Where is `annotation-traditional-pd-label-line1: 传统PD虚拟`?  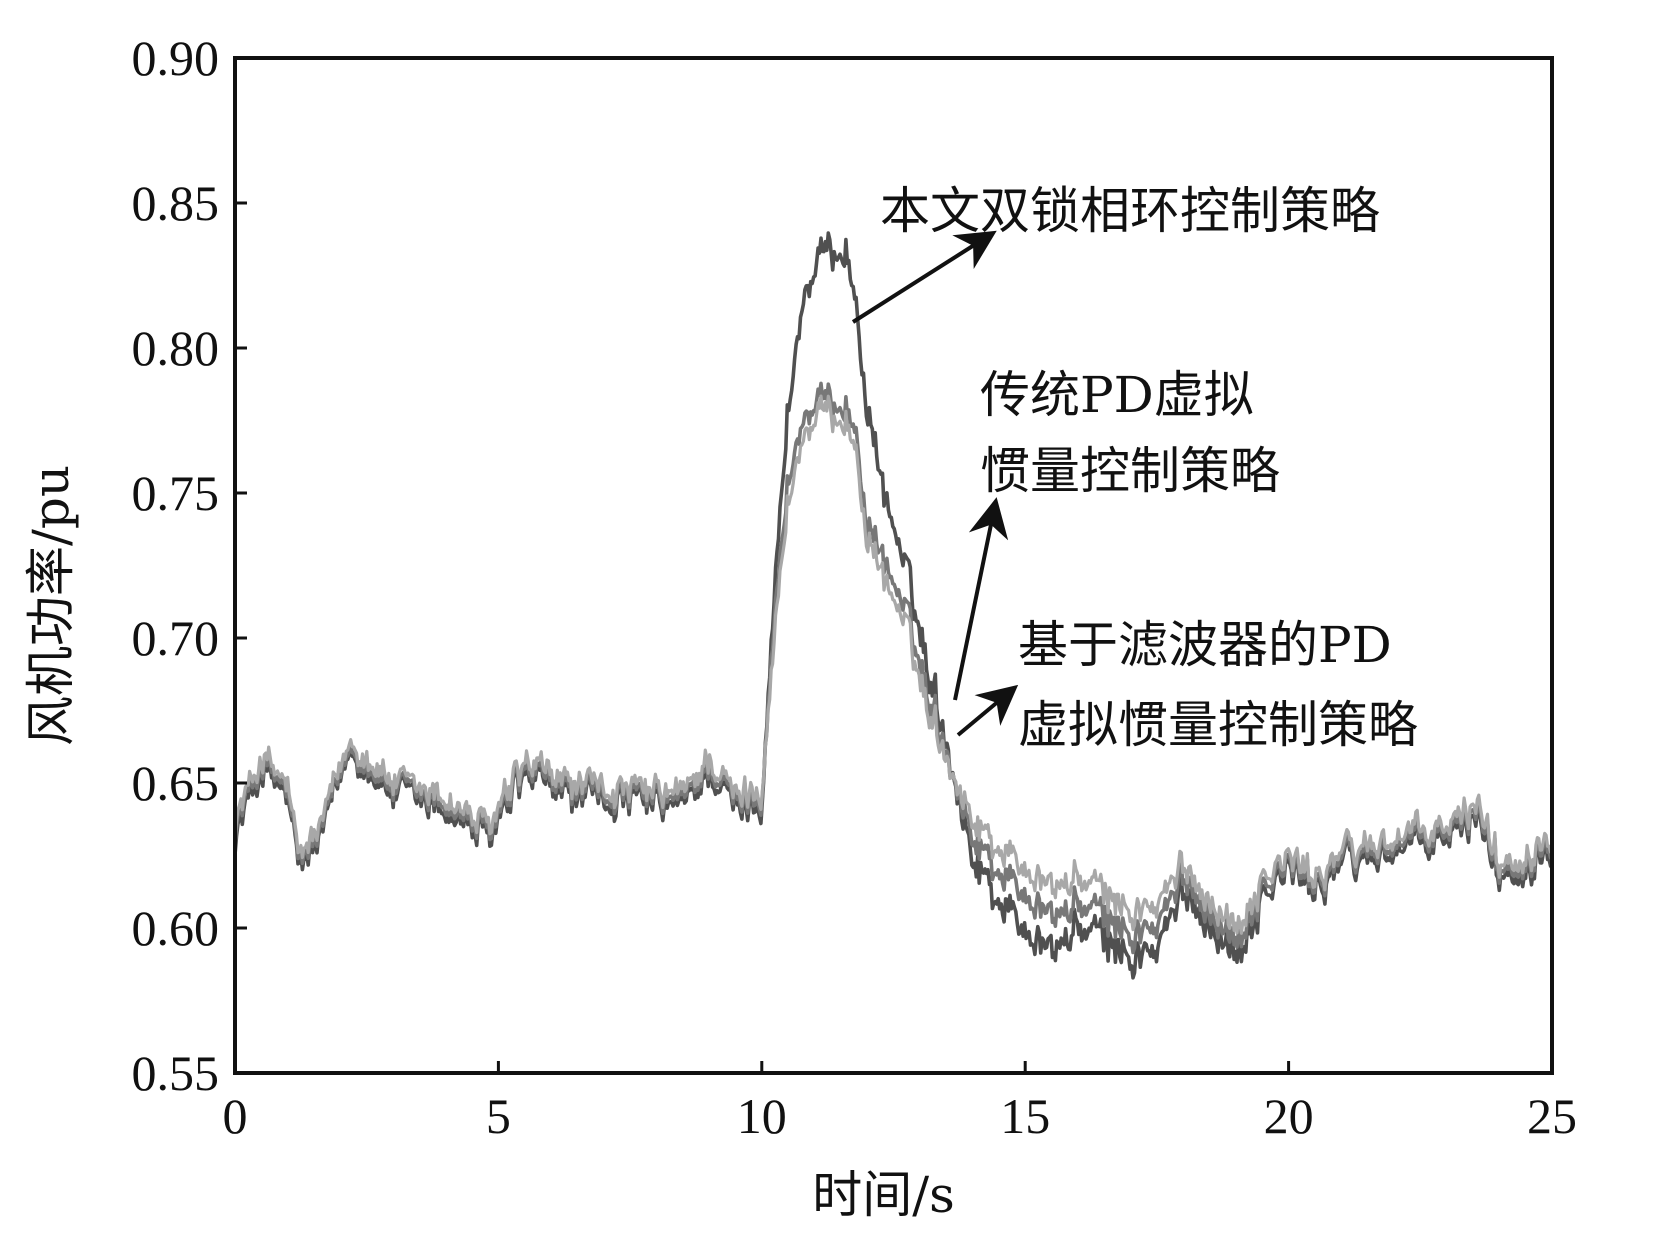
annotation-traditional-pd-label-line1: 传统PD虚拟 is located at coordinates (1117, 395).